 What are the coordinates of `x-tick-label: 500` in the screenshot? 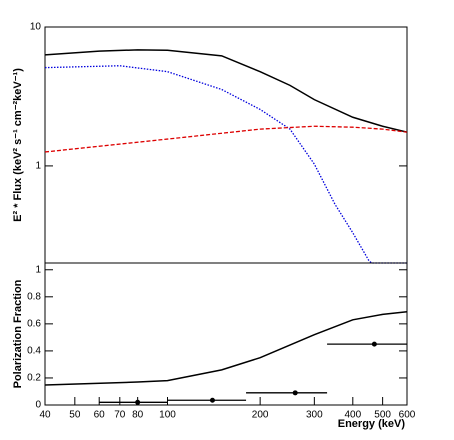 It's located at (382, 415).